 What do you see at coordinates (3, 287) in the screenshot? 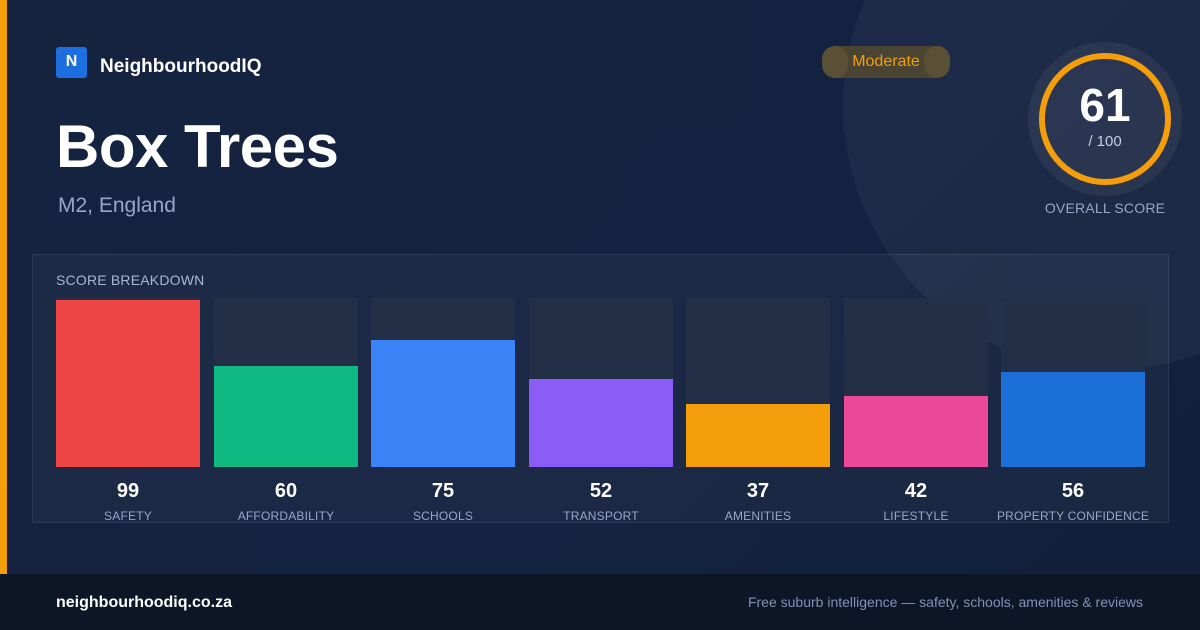
I see `accent-bar` at bounding box center [3, 287].